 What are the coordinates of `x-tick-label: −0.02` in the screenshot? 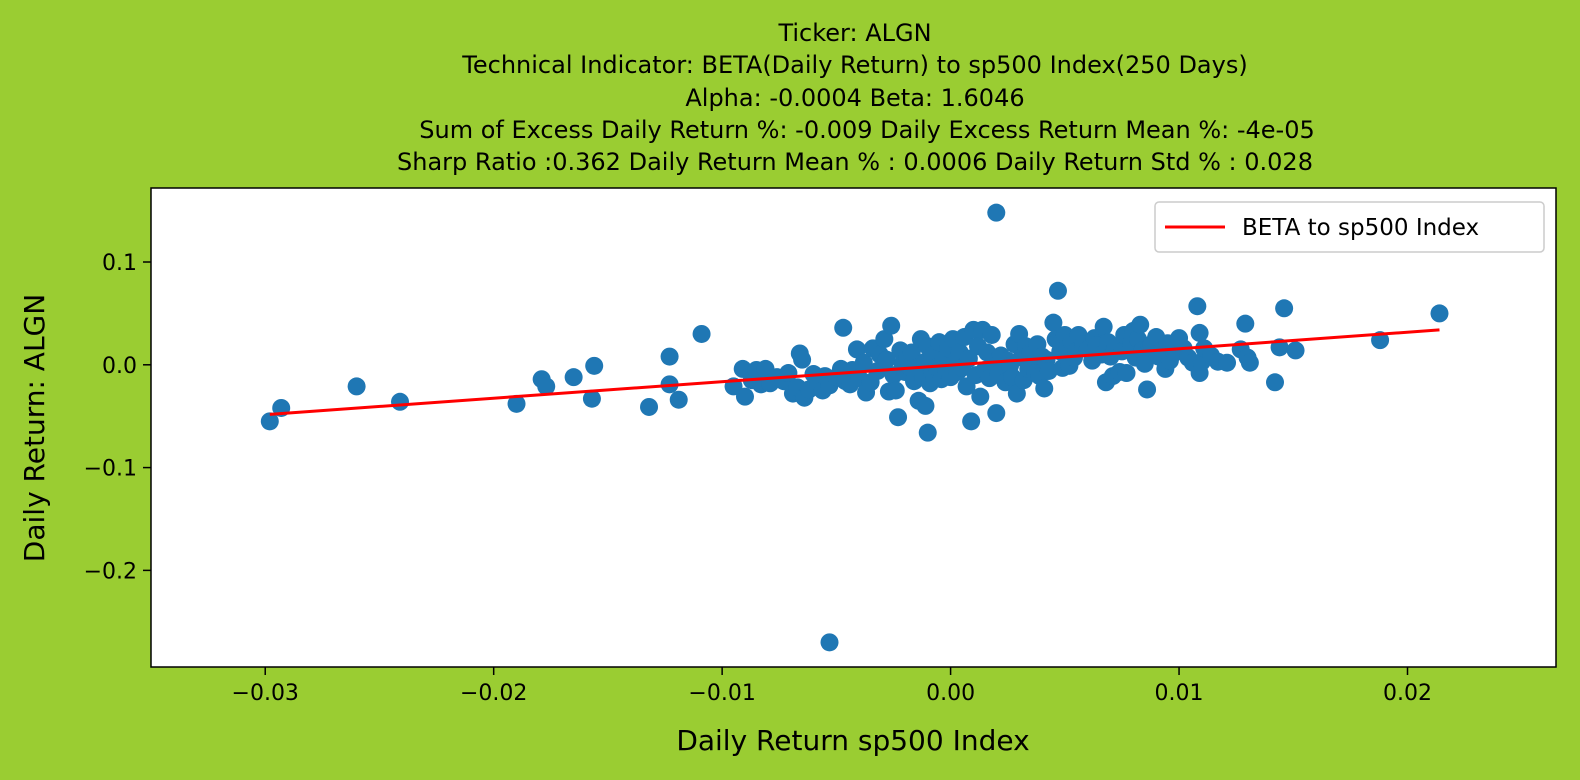 It's located at (493, 693).